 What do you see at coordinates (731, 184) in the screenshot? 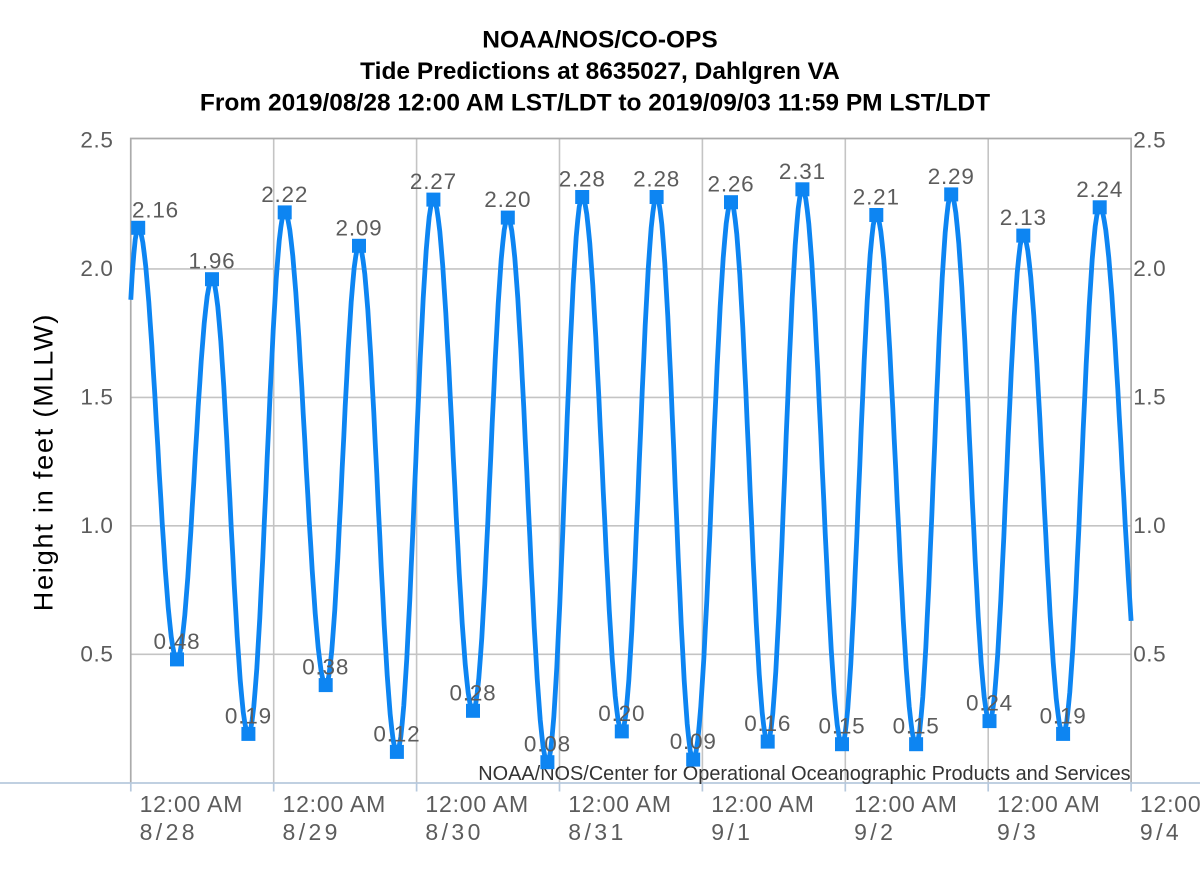
I see `svg-text: 2.26` at bounding box center [731, 184].